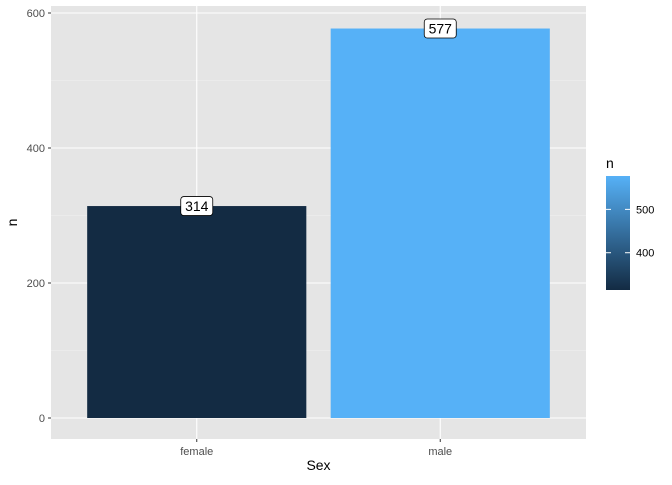  I want to click on legend-tick-label: 500, so click(645, 210).